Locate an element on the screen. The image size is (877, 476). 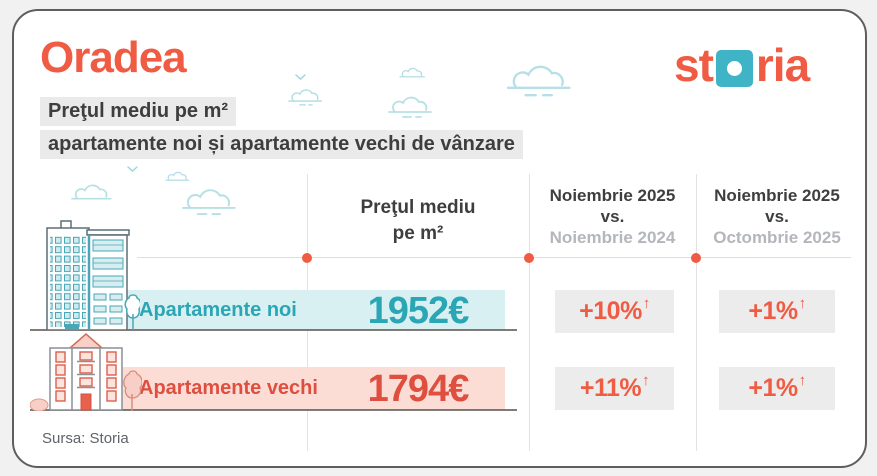
column-header-yoy-line2: vs. is located at coordinates (612, 216).